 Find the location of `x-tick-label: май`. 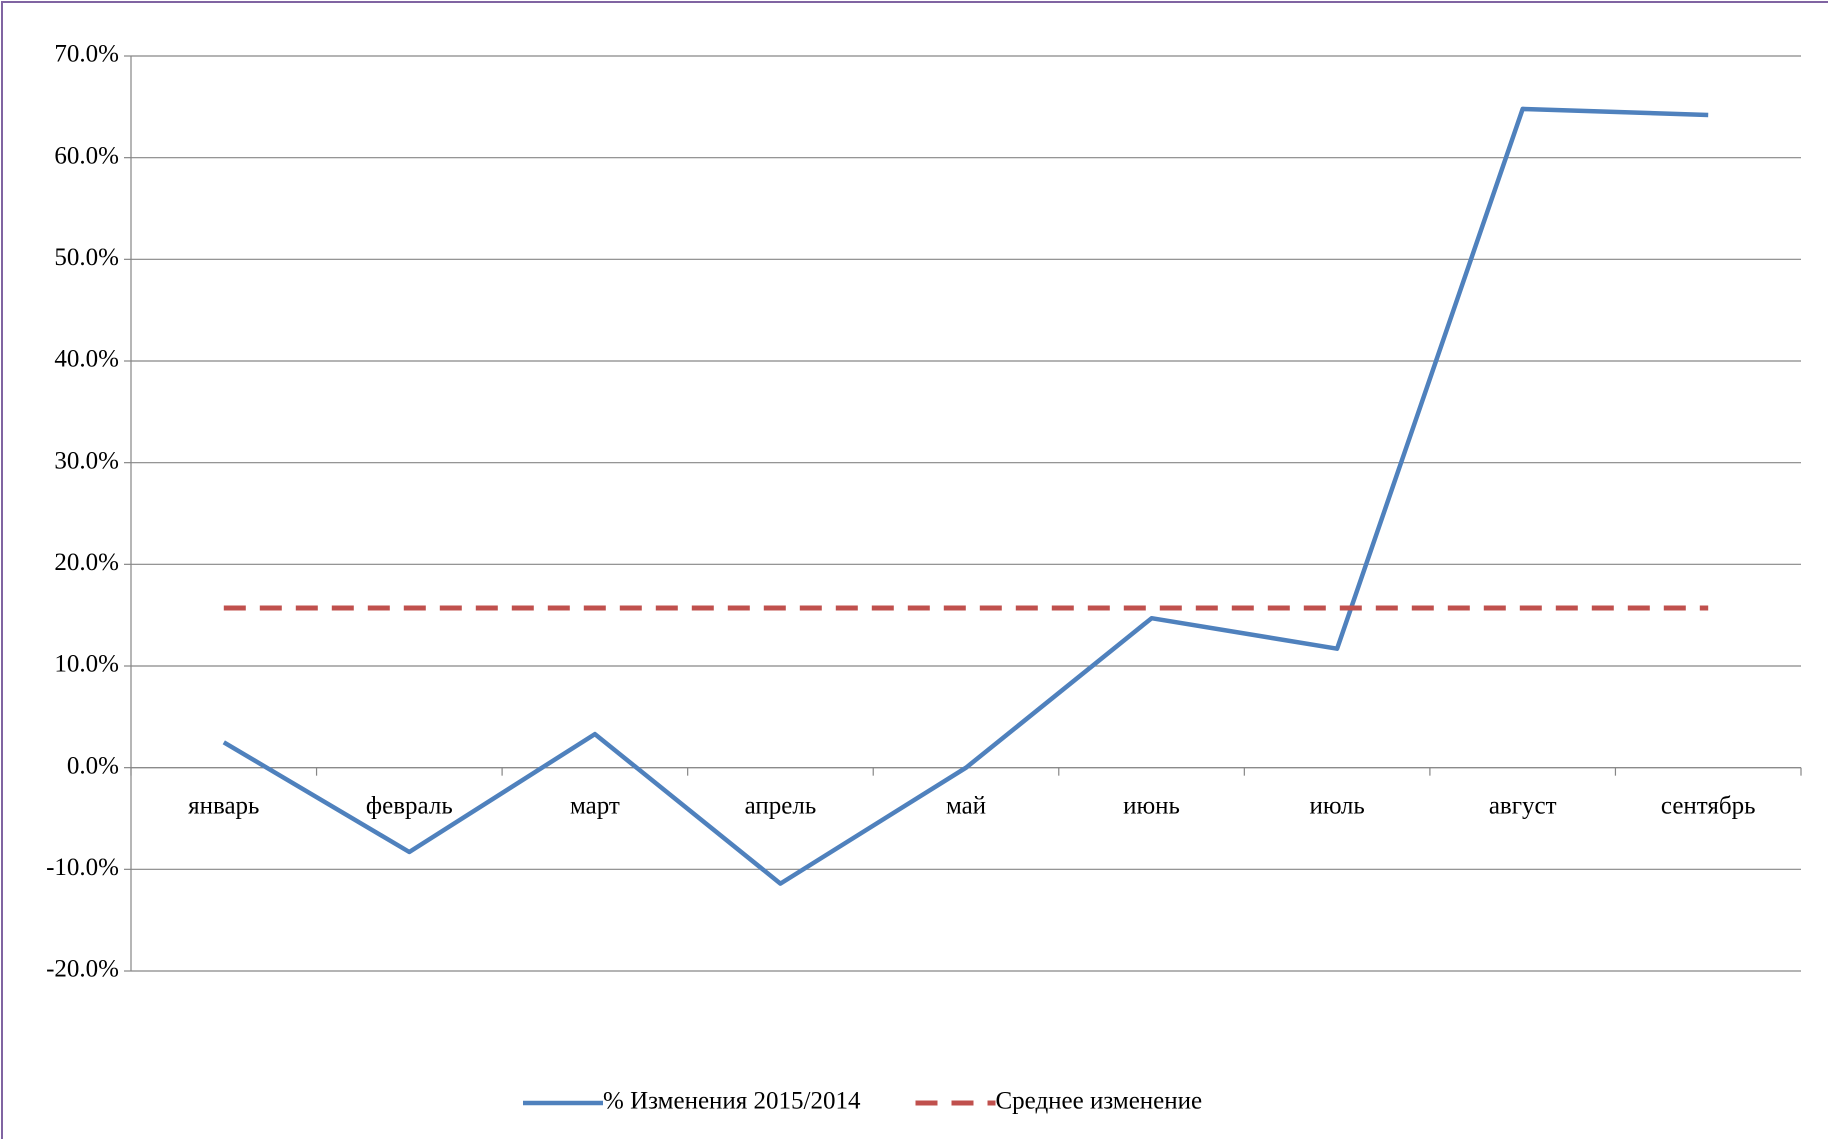

x-tick-label: май is located at coordinates (966, 805).